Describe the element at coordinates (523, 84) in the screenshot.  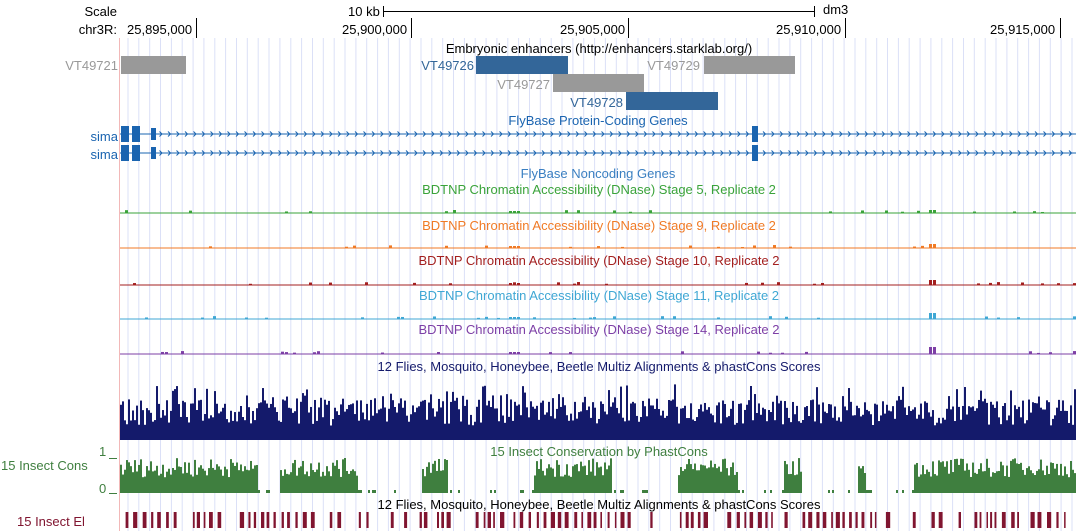
I see `enhancer-label: VT49727` at that location.